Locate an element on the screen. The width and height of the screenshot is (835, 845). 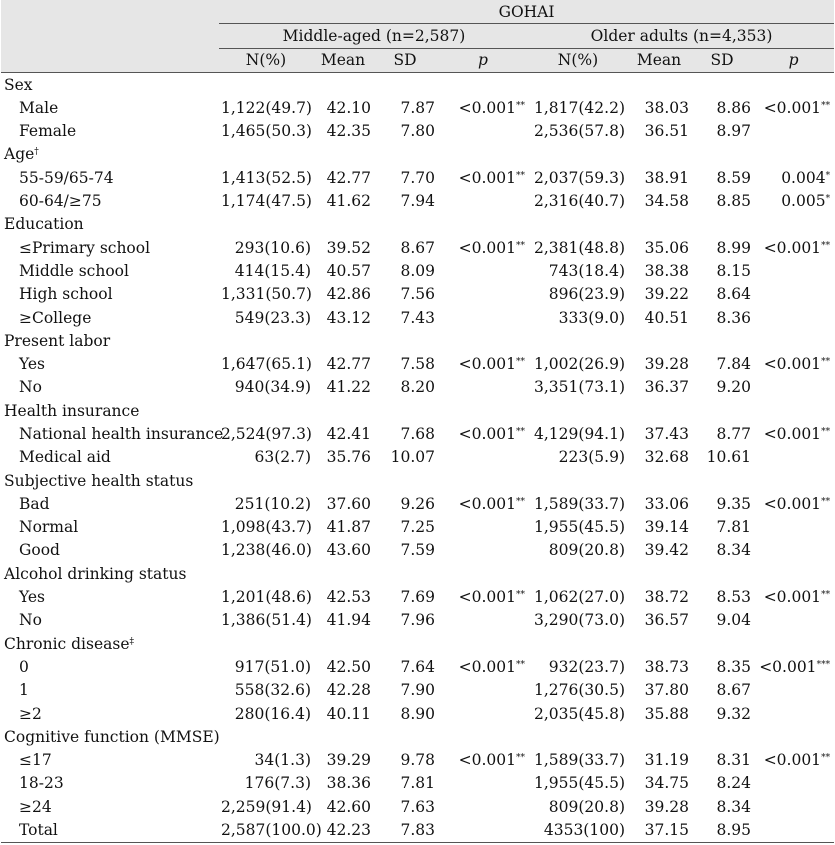
row-label: Male is located at coordinates (110, 107).